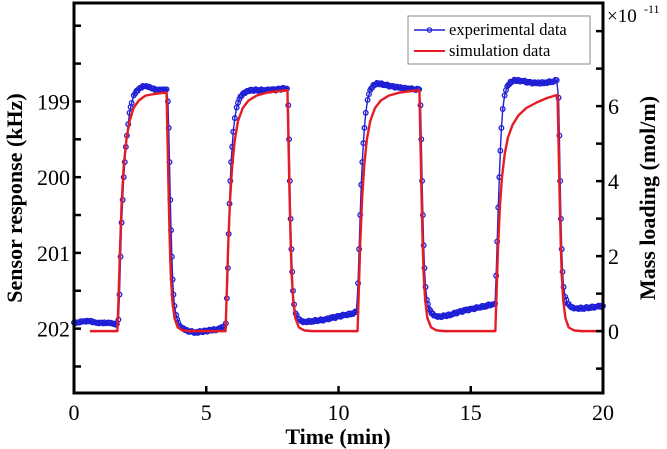  What do you see at coordinates (339, 412) in the screenshot?
I see `x-tick-label: 10` at bounding box center [339, 412].